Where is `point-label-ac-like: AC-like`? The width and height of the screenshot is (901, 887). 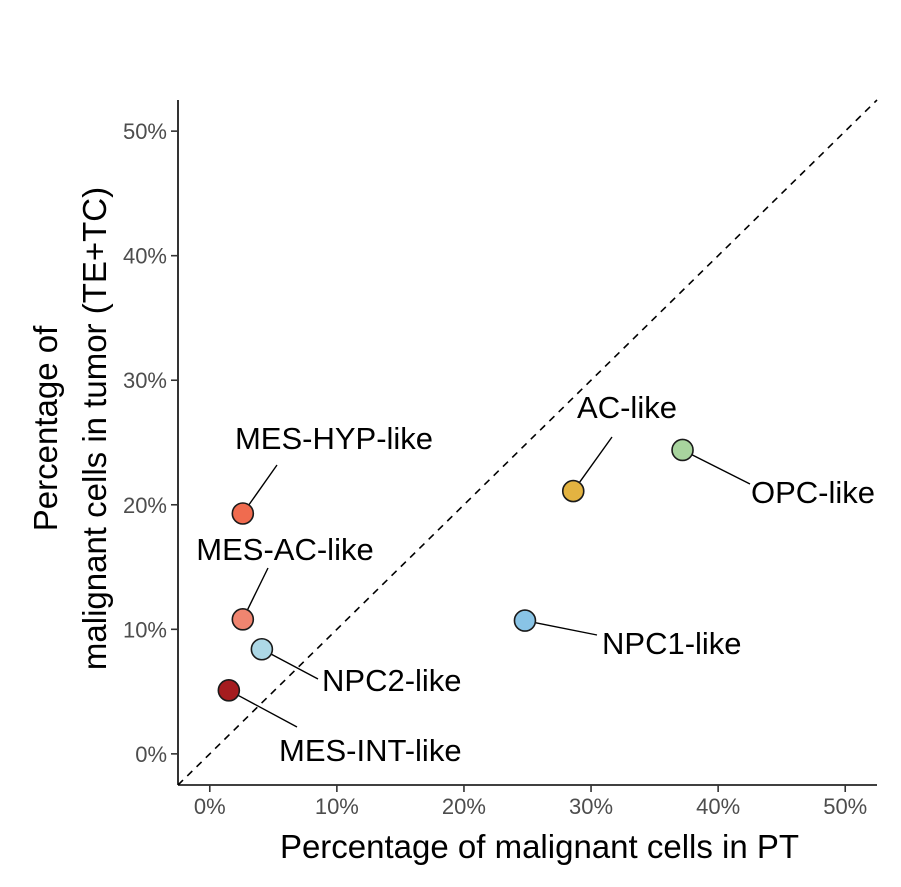
point-label-ac-like: AC-like is located at coordinates (627, 407).